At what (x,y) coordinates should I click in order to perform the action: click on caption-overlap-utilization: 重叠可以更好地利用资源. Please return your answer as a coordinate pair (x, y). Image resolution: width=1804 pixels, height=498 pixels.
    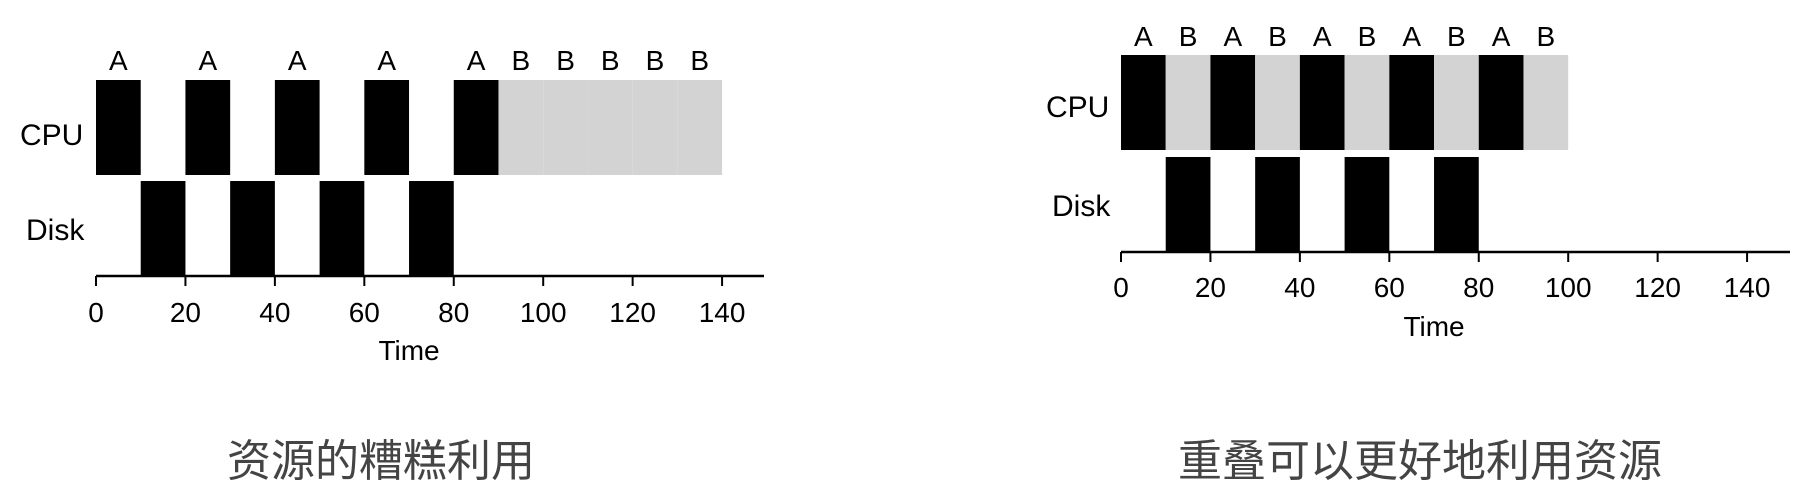
    Looking at the image, I should click on (1420, 461).